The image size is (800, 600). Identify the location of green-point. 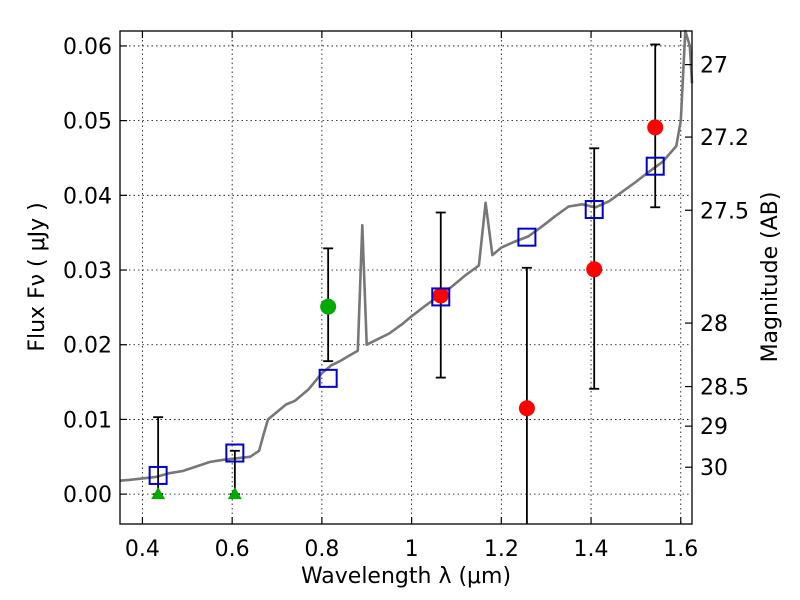
(328, 306).